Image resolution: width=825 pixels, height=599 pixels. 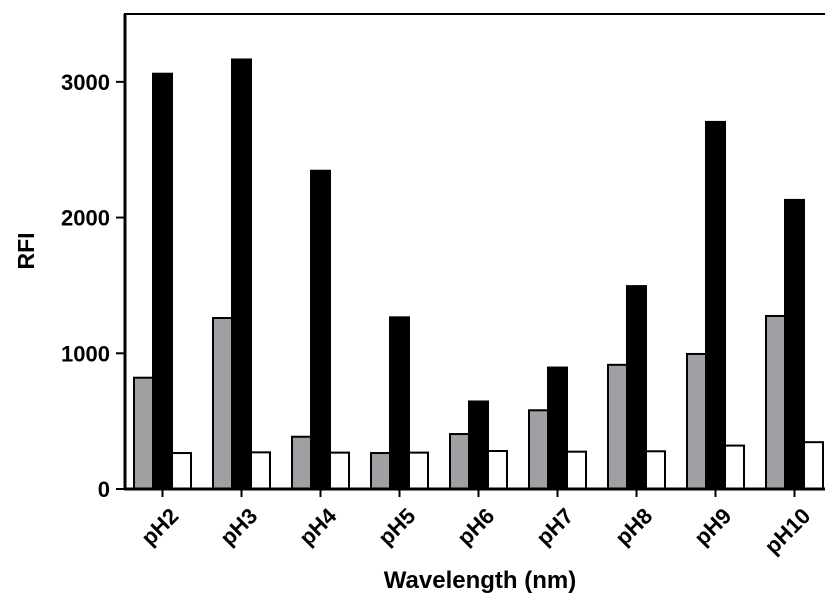 What do you see at coordinates (93, 286) in the screenshot?
I see `y-ticks-layer: 0 1000 2000 3000` at bounding box center [93, 286].